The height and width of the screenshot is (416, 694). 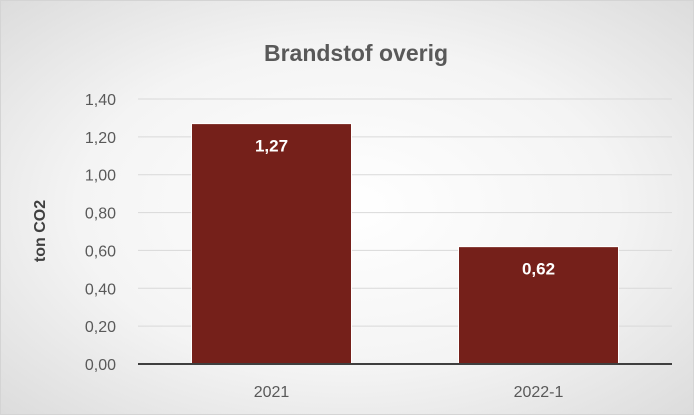 I want to click on y-axis-label: ton CO2, so click(x=40, y=231).